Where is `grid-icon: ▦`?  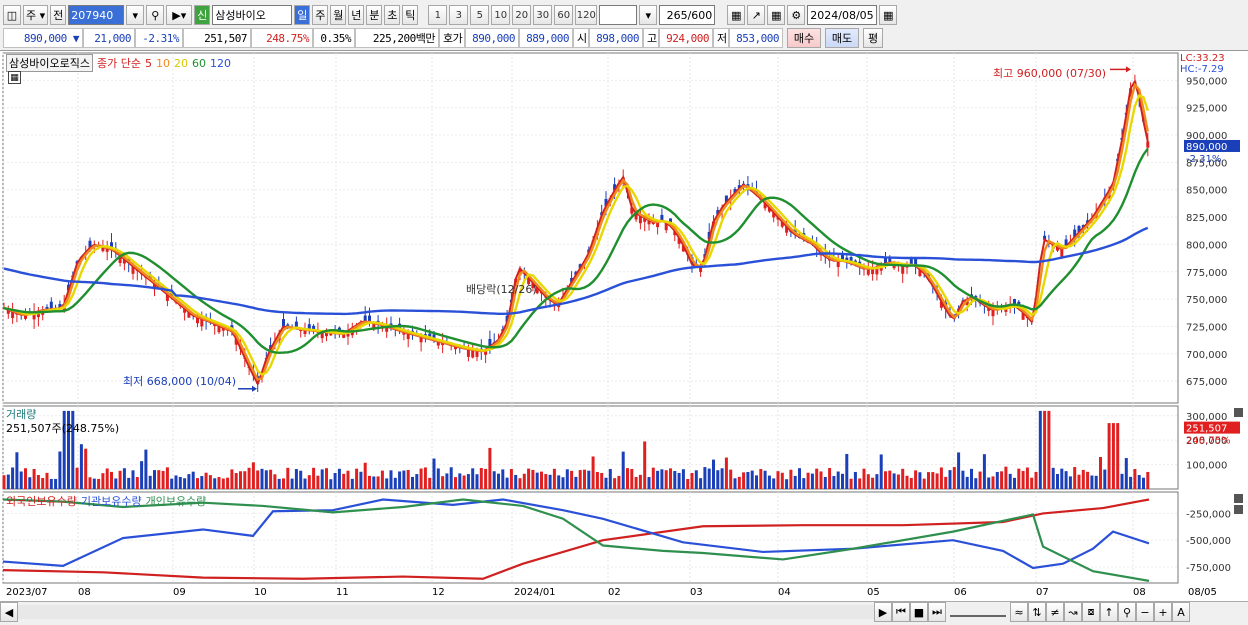
grid-icon: ▦ is located at coordinates (14, 77).